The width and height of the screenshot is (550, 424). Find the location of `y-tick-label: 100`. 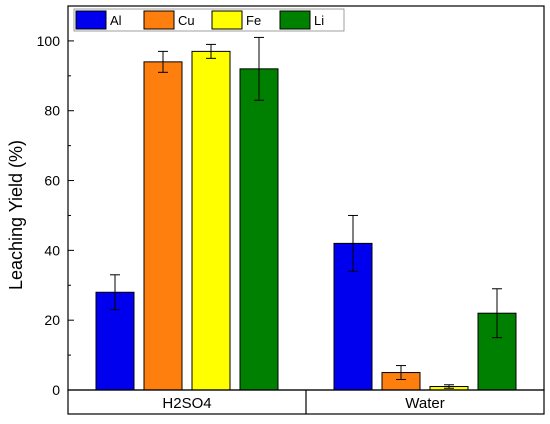

y-tick-label: 100 is located at coordinates (49, 41).